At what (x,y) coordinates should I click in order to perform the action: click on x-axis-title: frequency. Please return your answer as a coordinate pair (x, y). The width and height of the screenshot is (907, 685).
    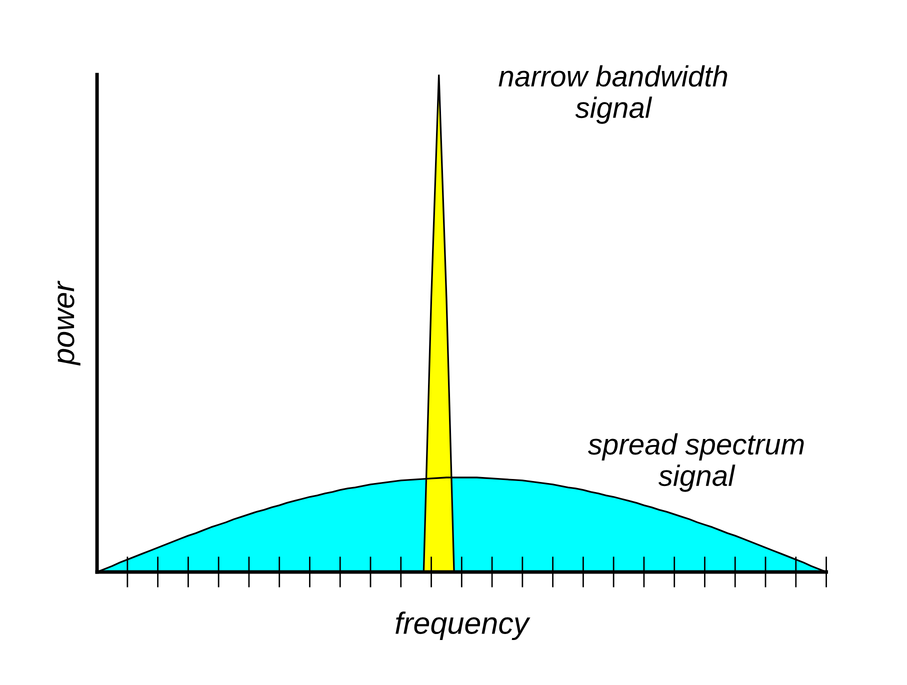
    Looking at the image, I should click on (463, 626).